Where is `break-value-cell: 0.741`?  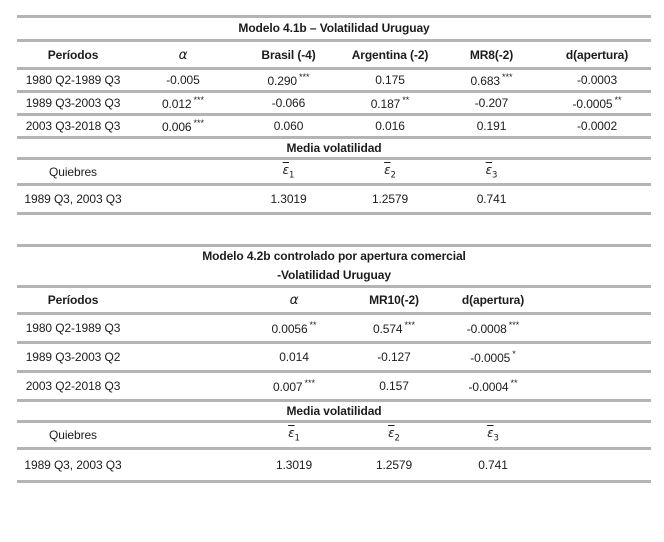
break-value-cell: 0.741 is located at coordinates (493, 465).